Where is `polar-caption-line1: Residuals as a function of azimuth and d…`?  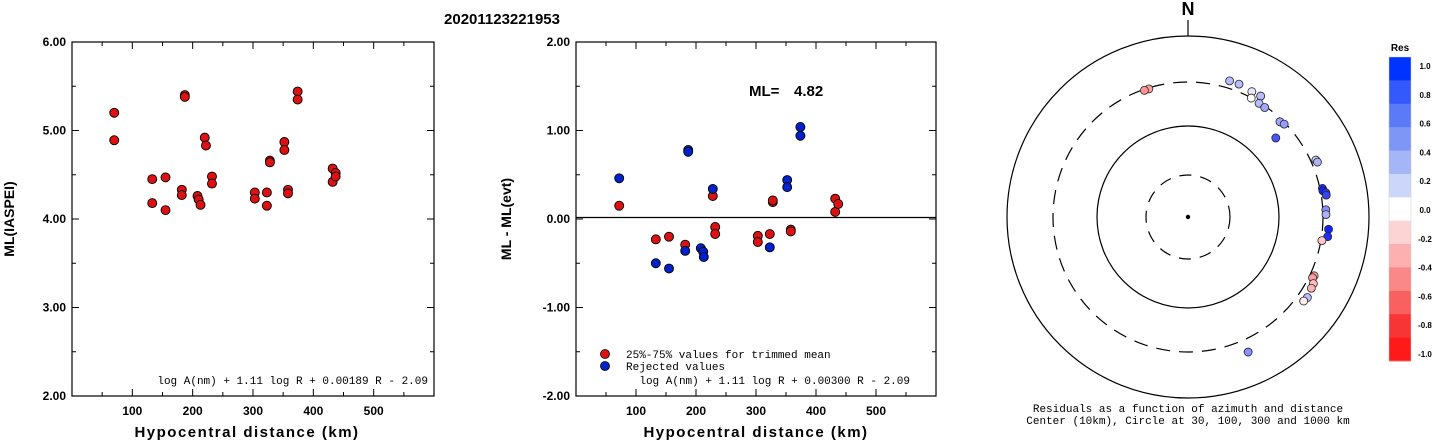 polar-caption-line1: Residuals as a function of azimuth and d… is located at coordinates (1188, 410).